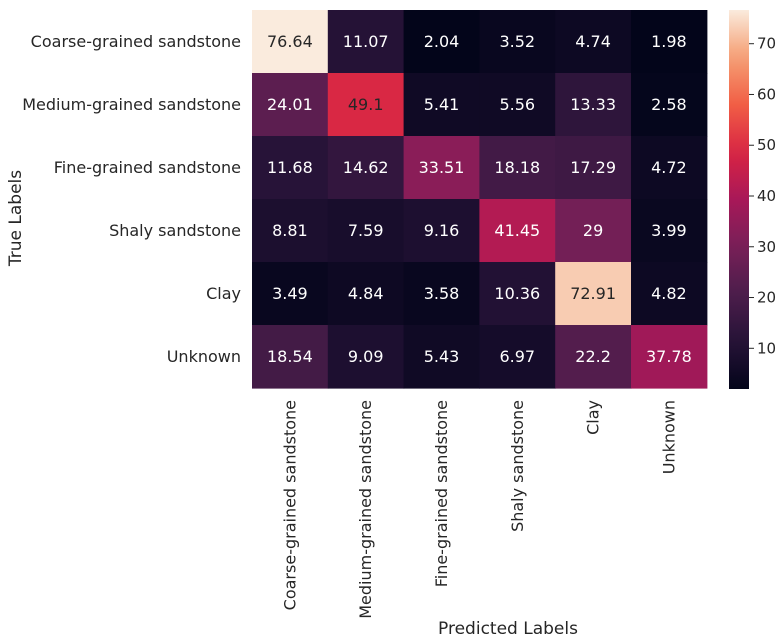 This screenshot has height=640, width=784. I want to click on heatmap-cell-value: 22.2, so click(593, 356).